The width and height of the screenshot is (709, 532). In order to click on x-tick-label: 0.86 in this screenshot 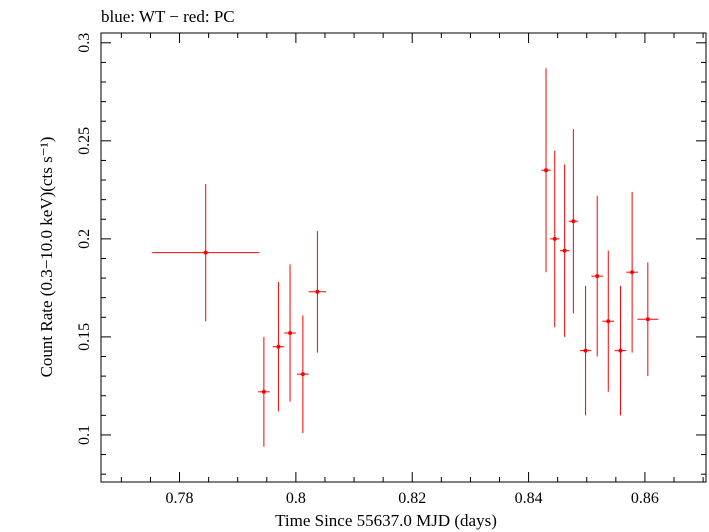, I will do `click(645, 498)`.